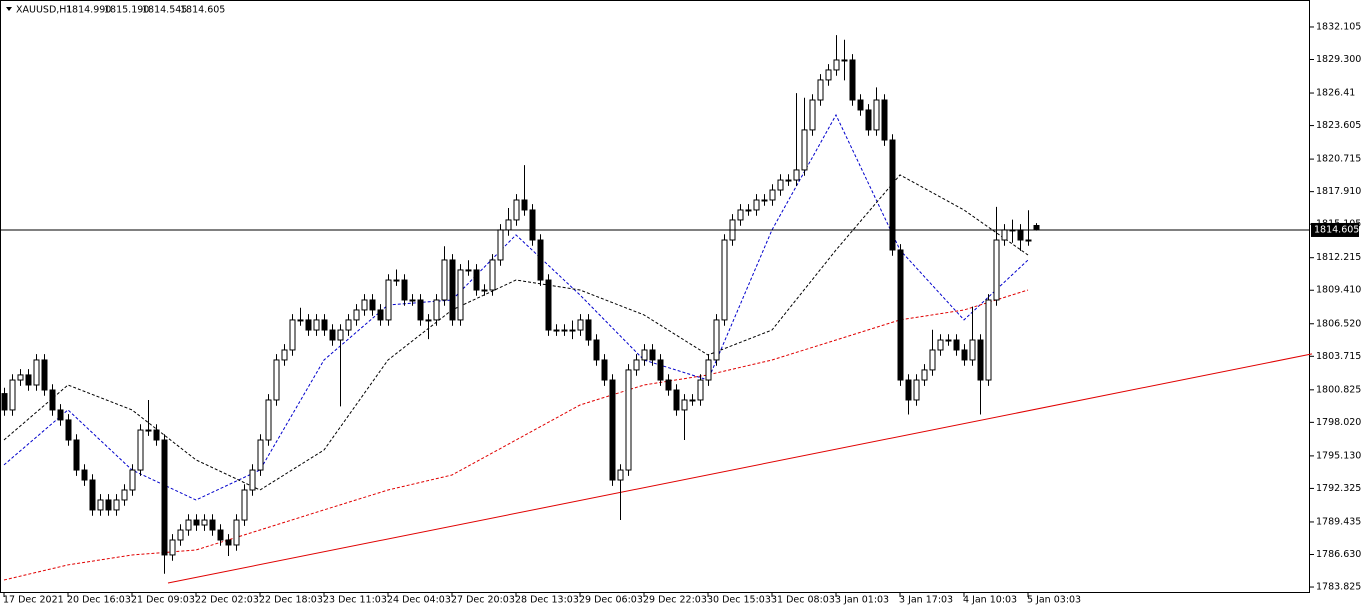 Image resolution: width=1362 pixels, height=615 pixels. Describe the element at coordinates (202, 10) in the screenshot. I see `ohlc-close: 1814.605` at that location.